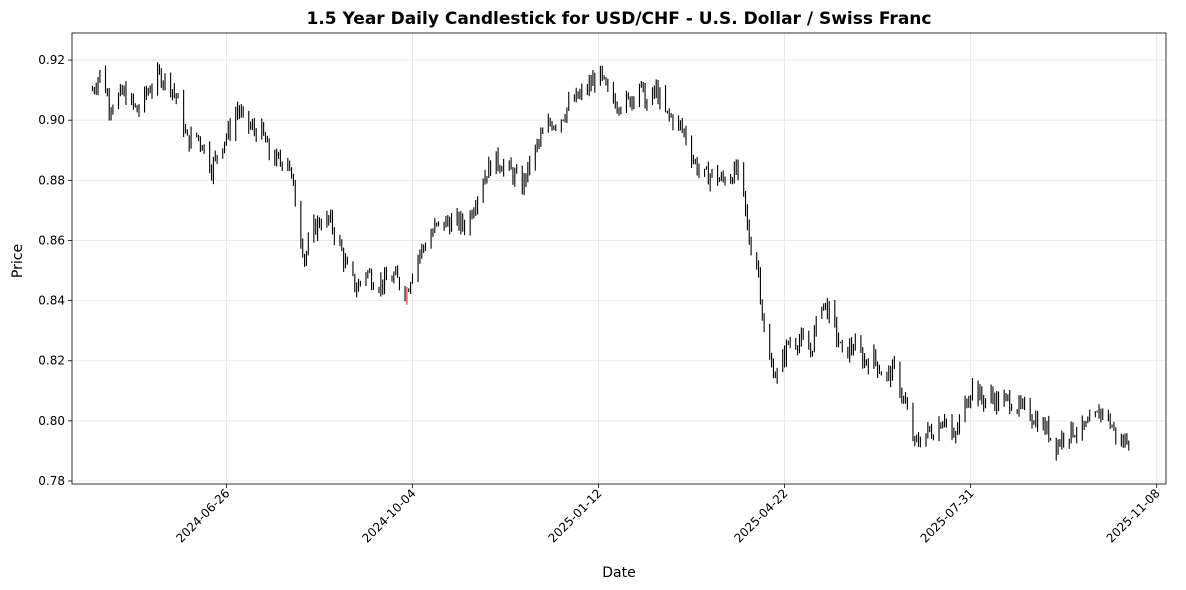 This screenshot has width=1186, height=590. I want to click on x-tick-label: 2025-01-12, so click(574, 515).